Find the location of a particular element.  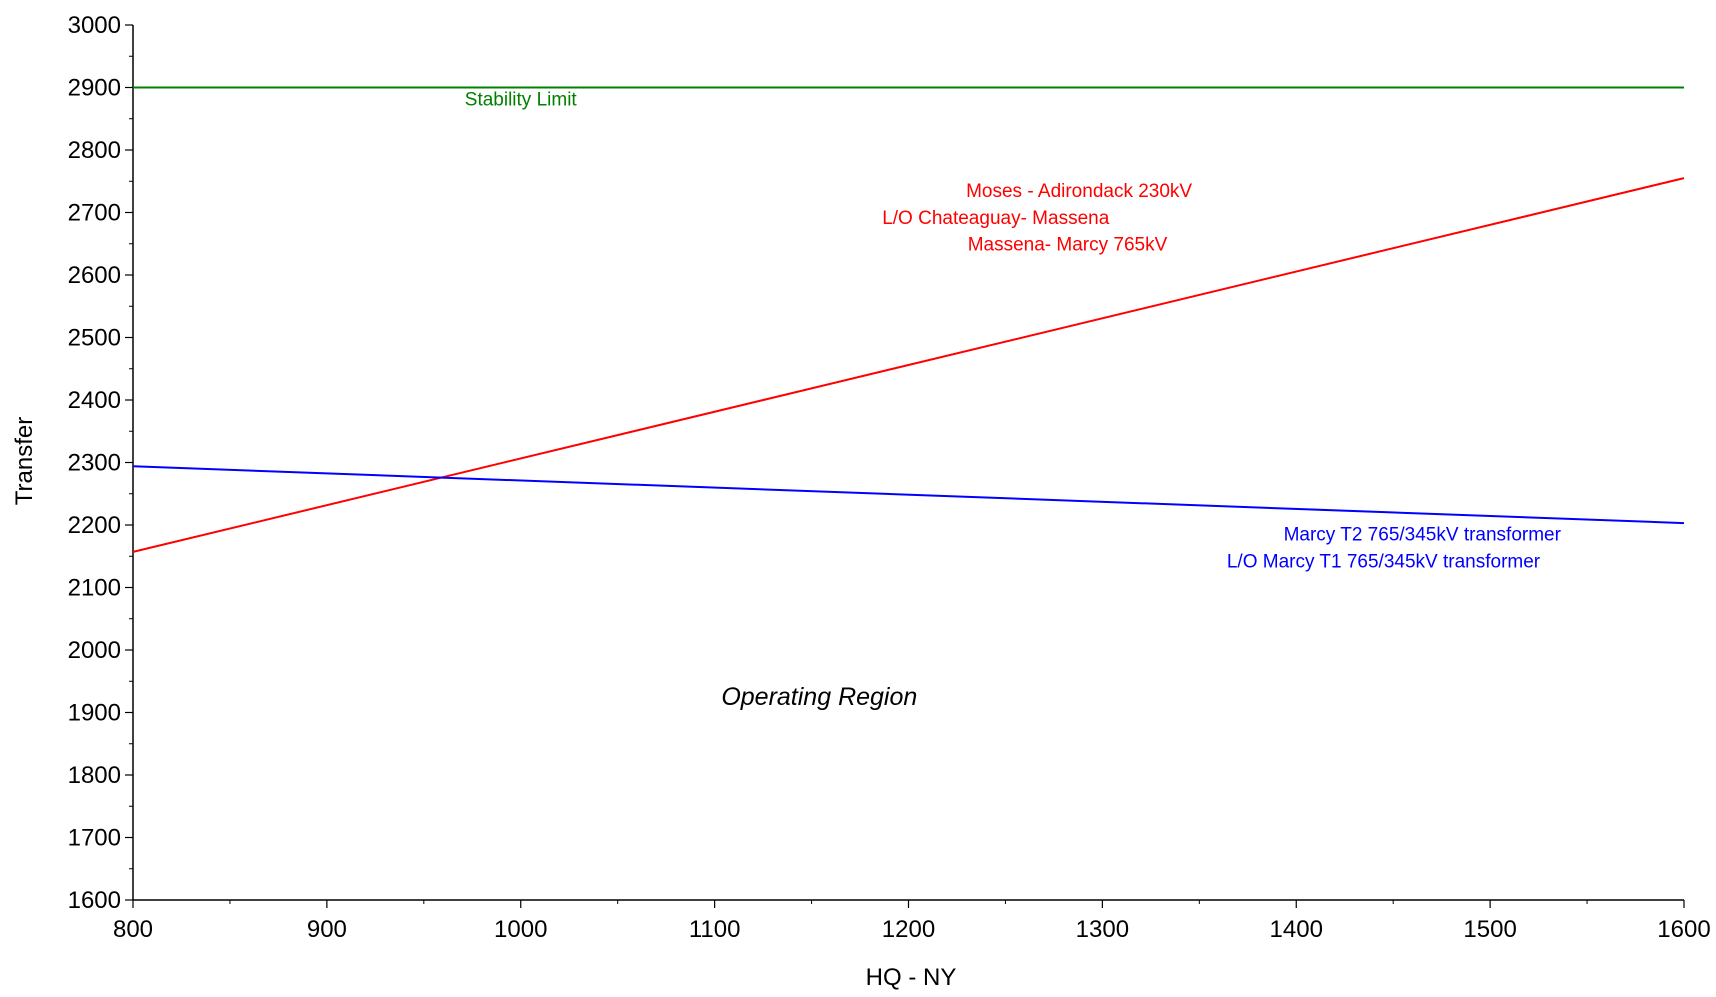

x-tick-label: 1600 is located at coordinates (1683, 929).